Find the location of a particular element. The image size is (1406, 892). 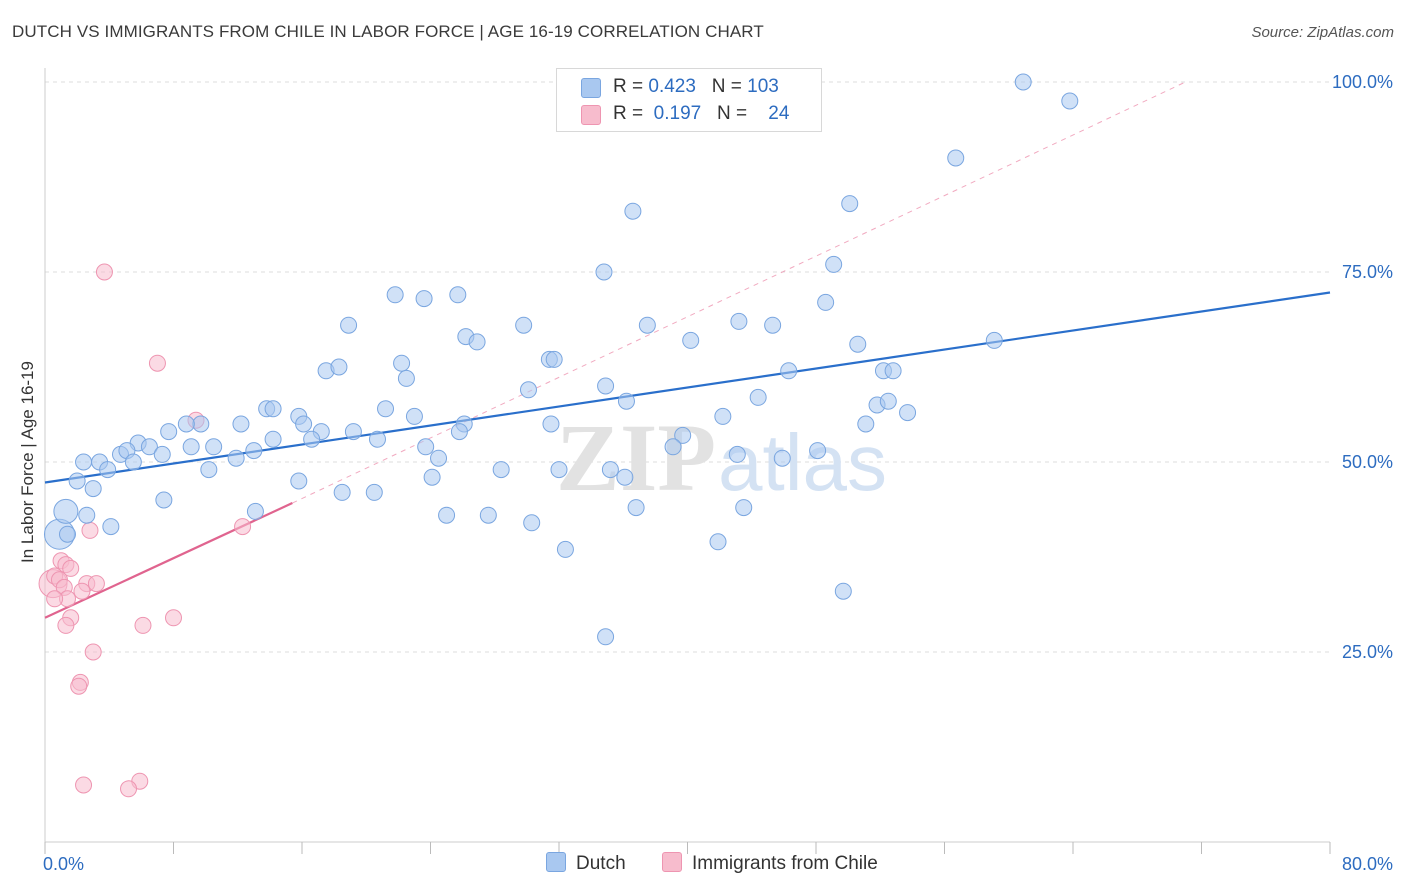

chile-points is located at coordinates (145, 530).